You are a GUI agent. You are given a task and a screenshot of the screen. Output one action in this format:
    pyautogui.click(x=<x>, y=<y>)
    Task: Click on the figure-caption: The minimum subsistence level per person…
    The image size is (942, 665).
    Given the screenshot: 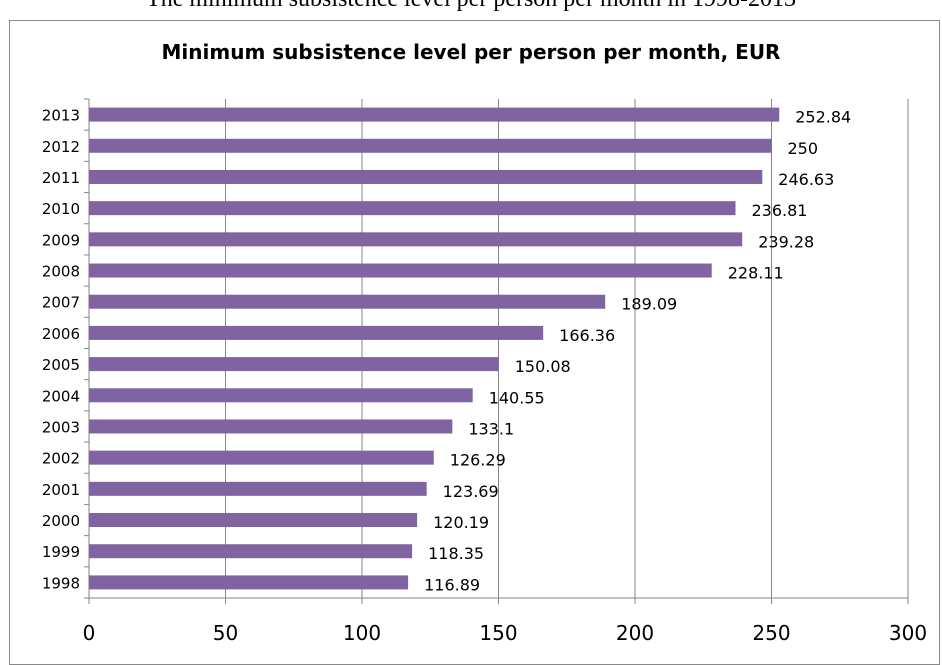 What is the action you would take?
    pyautogui.click(x=471, y=6)
    